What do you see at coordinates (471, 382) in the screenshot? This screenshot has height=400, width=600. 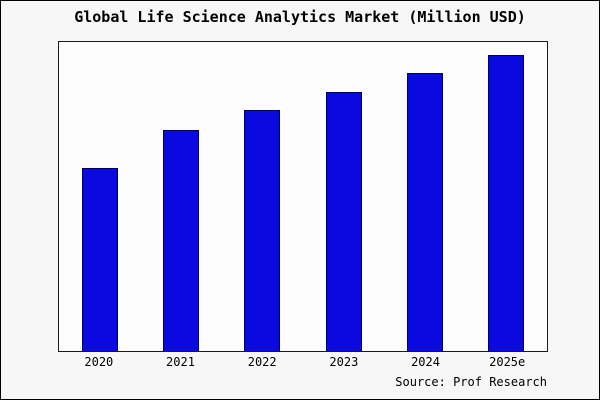 I see `source-attribution: Source: Prof Research` at bounding box center [471, 382].